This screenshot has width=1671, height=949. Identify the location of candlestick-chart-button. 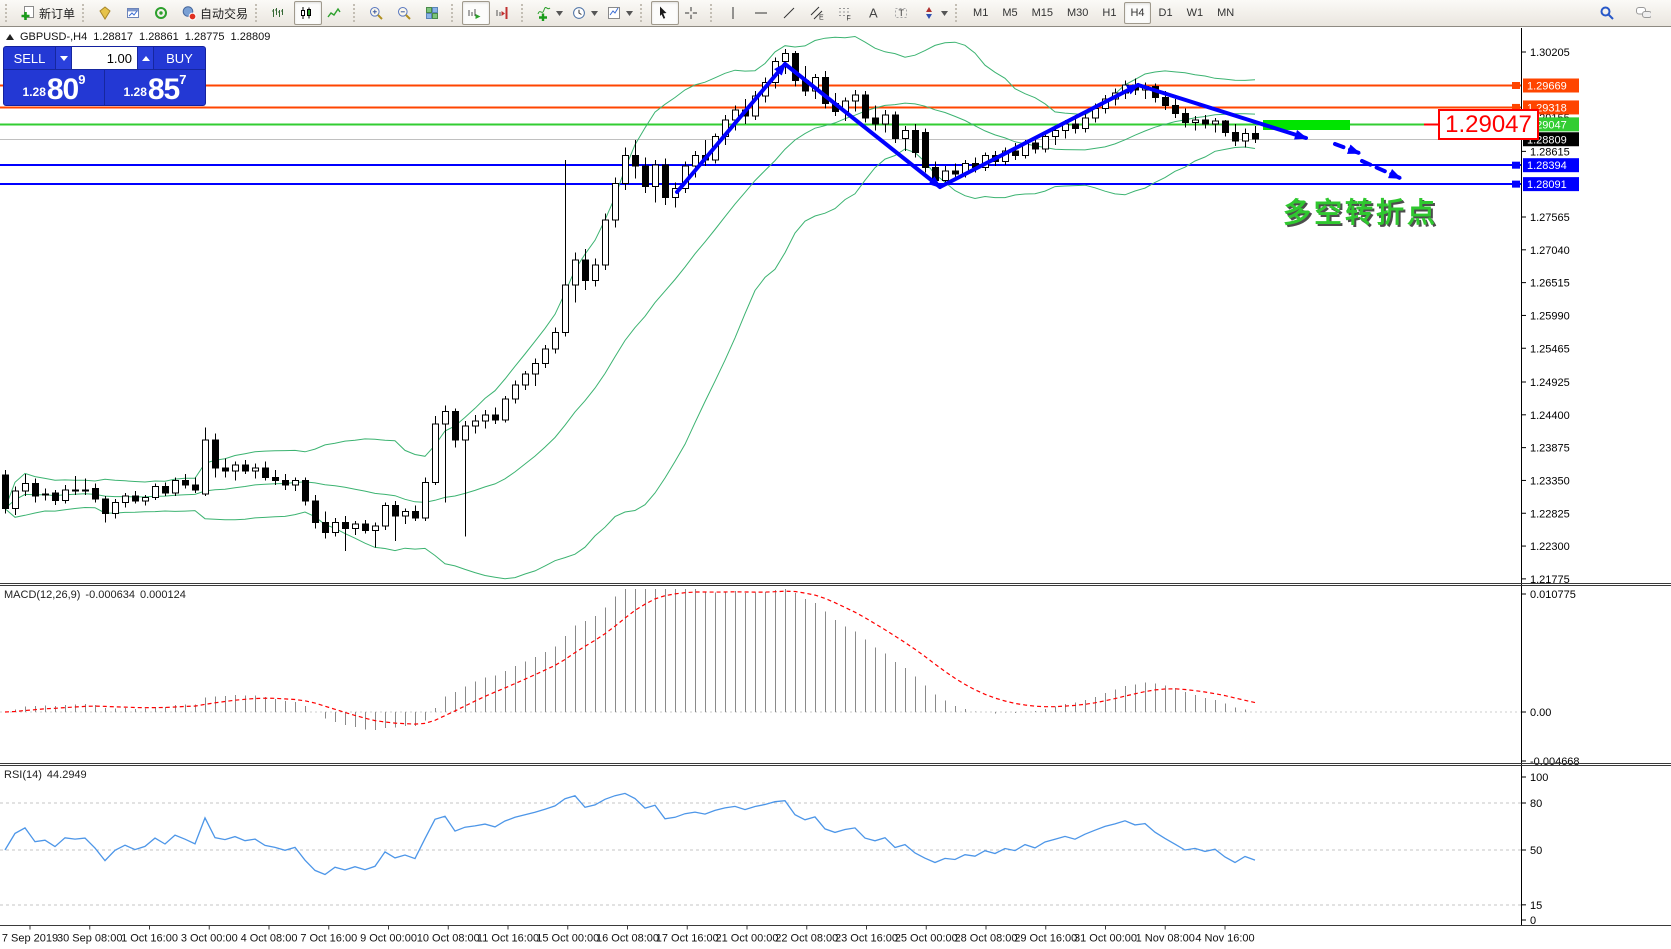
(308, 13).